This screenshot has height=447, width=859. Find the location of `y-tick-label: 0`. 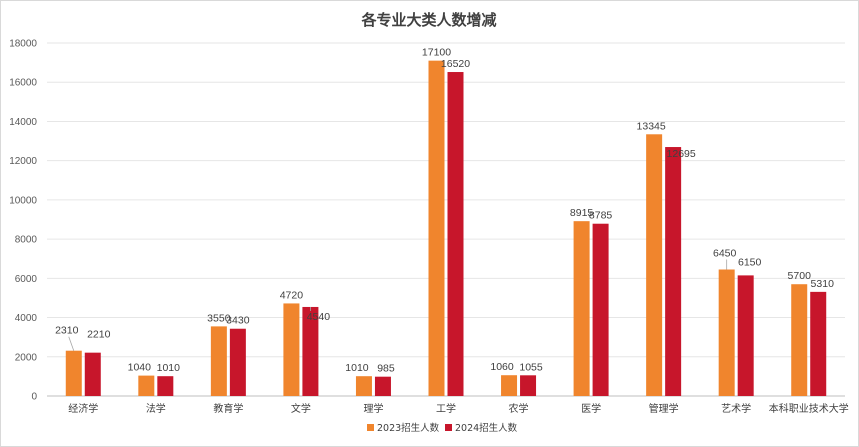

y-tick-label: 0 is located at coordinates (34, 397).